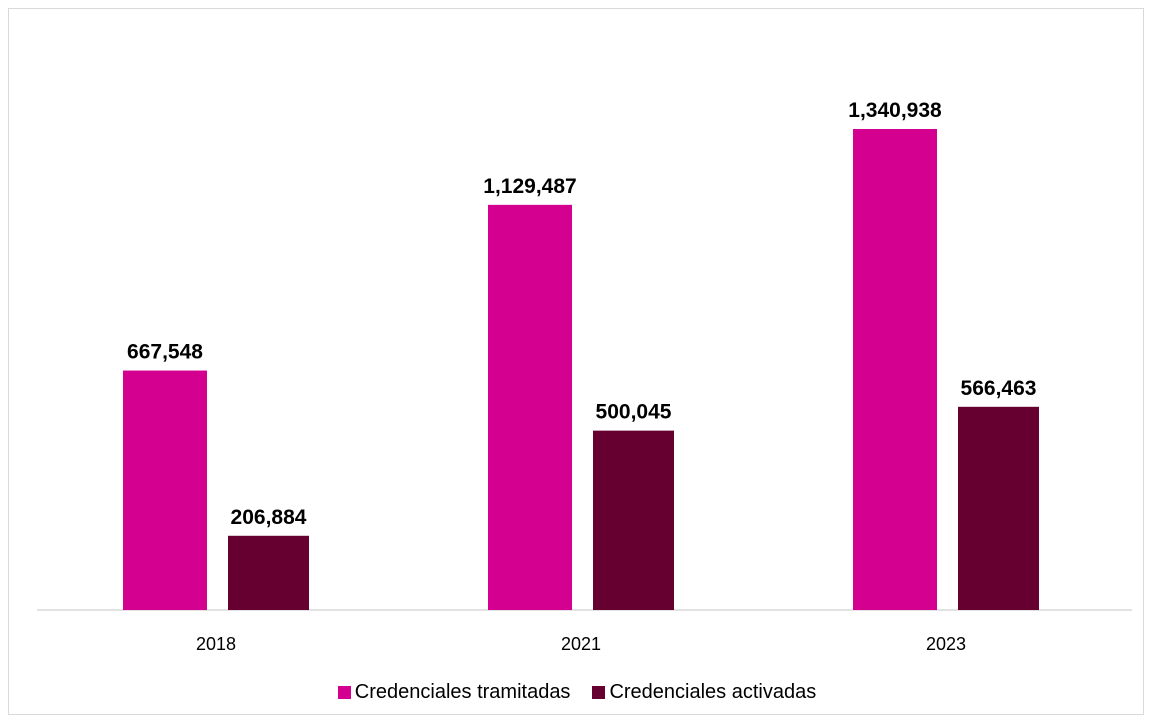  I want to click on data-label-tramitadas-2018: 667,548, so click(165, 352).